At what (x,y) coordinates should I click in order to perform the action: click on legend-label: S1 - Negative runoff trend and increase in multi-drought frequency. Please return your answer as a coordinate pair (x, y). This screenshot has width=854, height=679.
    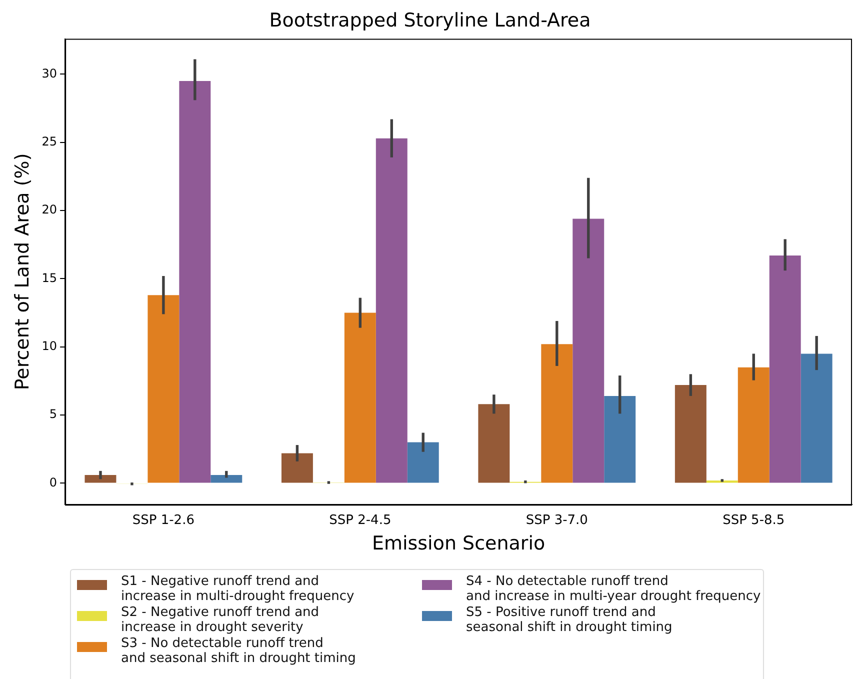
    Looking at the image, I should click on (237, 589).